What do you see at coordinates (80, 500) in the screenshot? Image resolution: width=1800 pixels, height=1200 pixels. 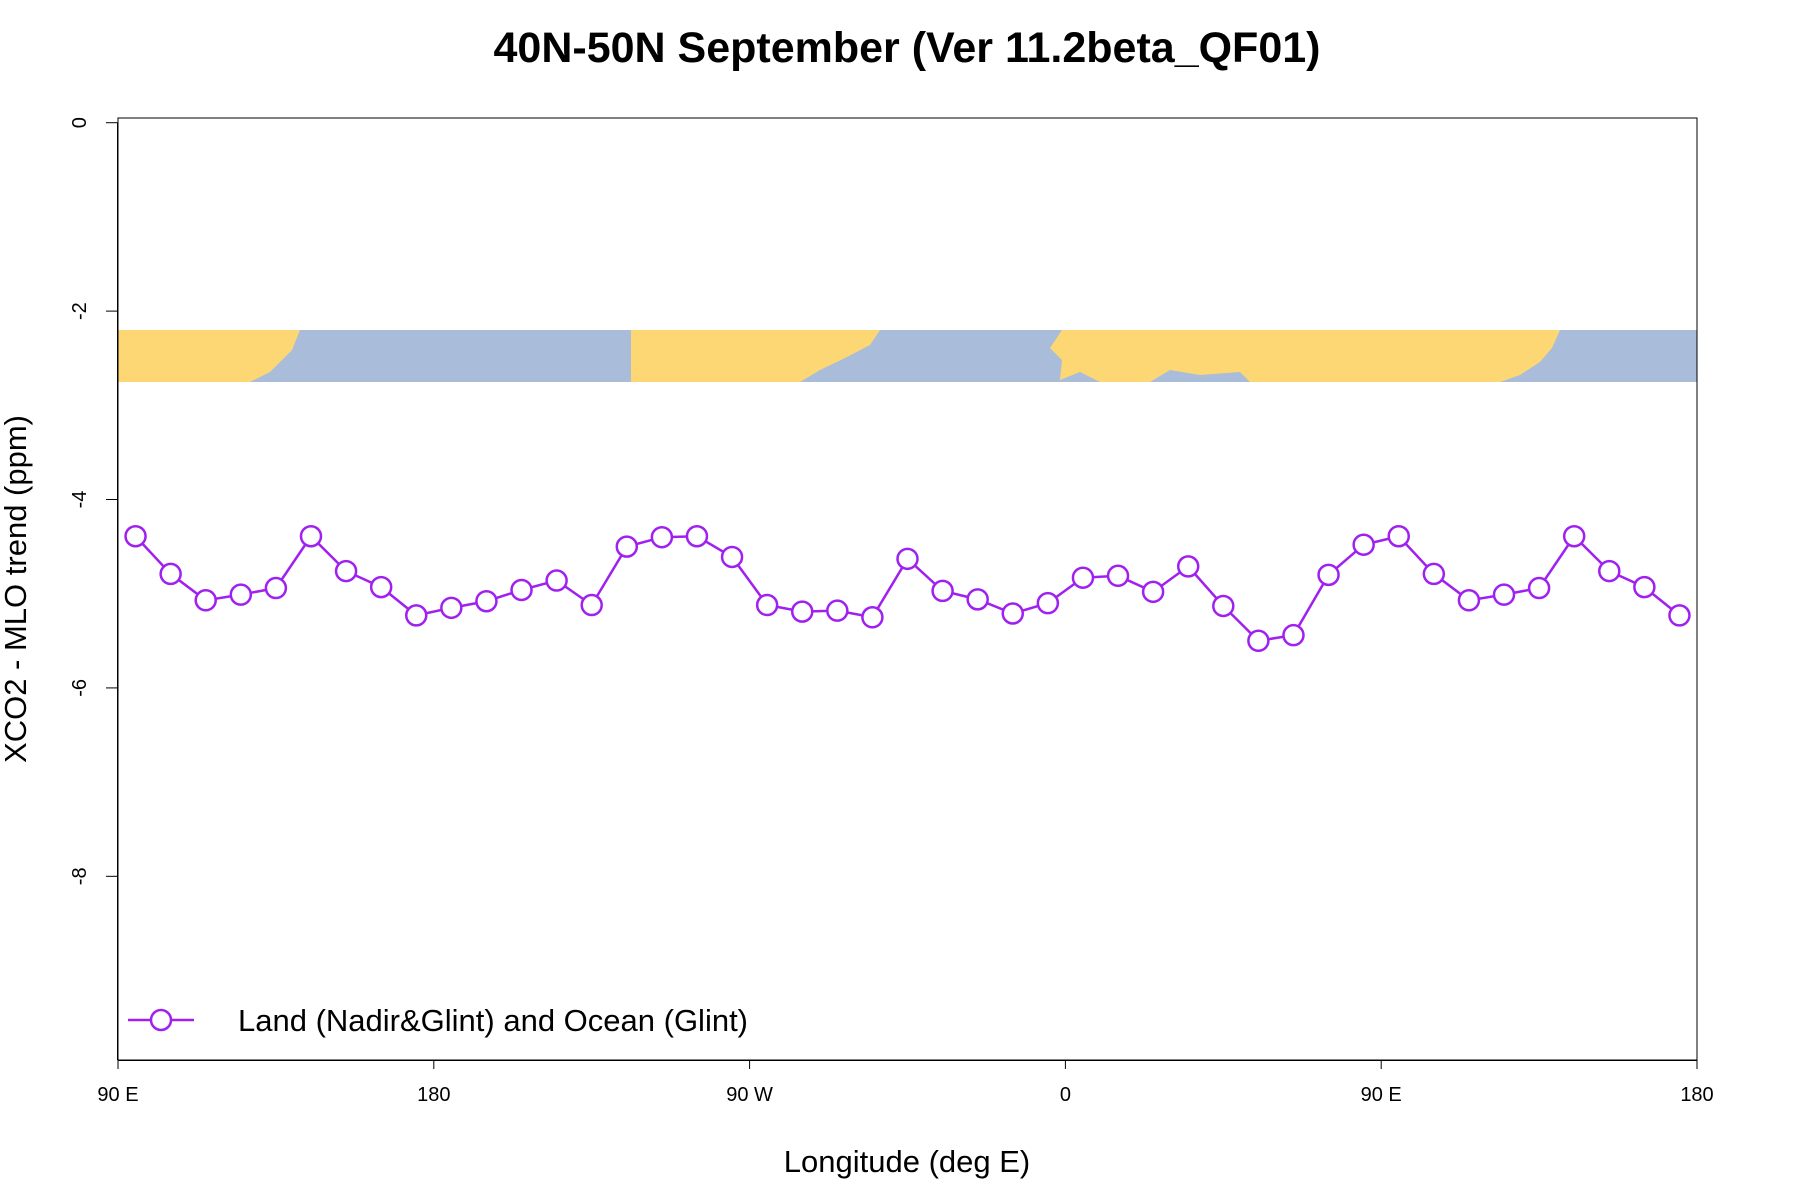 I see `y-tick-label: -4` at bounding box center [80, 500].